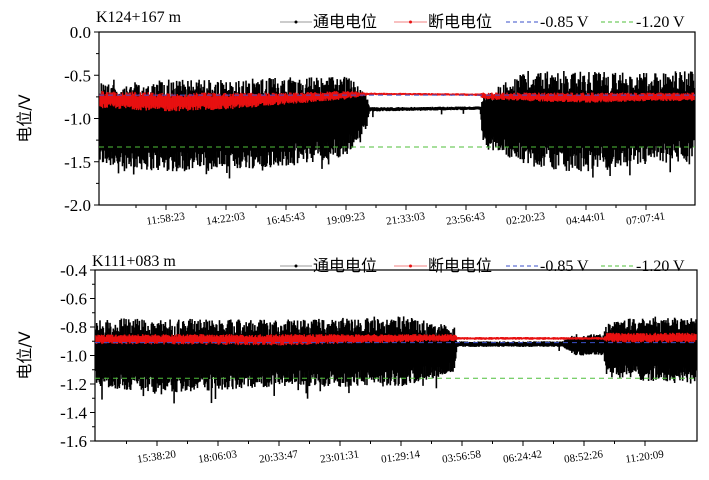  Describe the element at coordinates (339, 456) in the screenshot. I see `x-tick-label: 23:01:31` at that location.